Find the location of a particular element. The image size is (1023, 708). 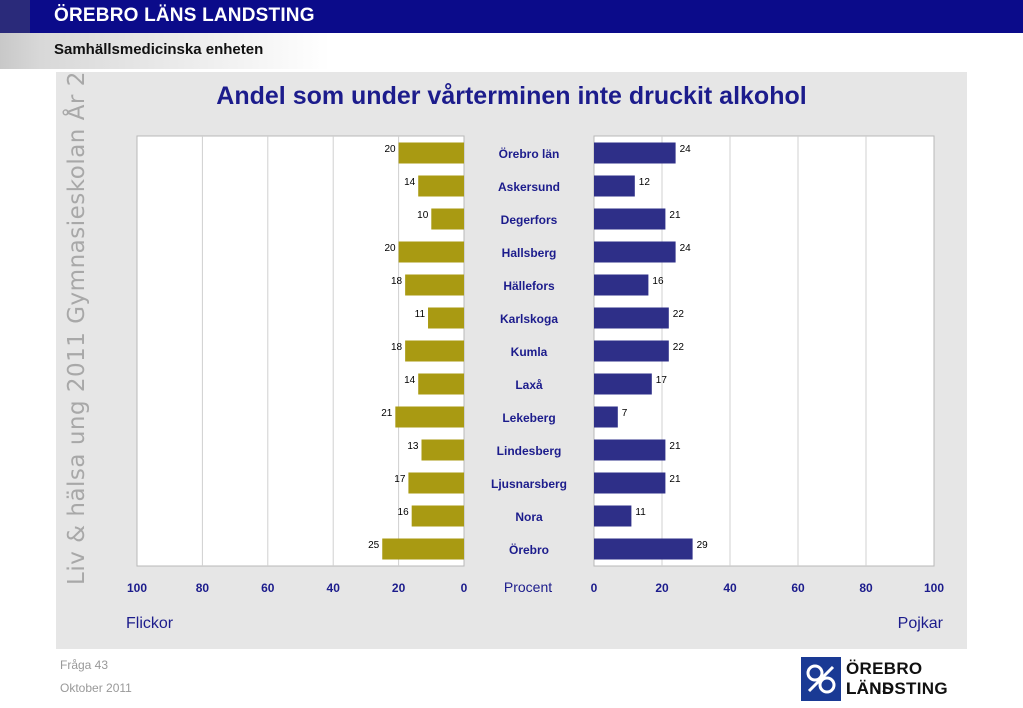

value-label-girls: 11 is located at coordinates (420, 314).